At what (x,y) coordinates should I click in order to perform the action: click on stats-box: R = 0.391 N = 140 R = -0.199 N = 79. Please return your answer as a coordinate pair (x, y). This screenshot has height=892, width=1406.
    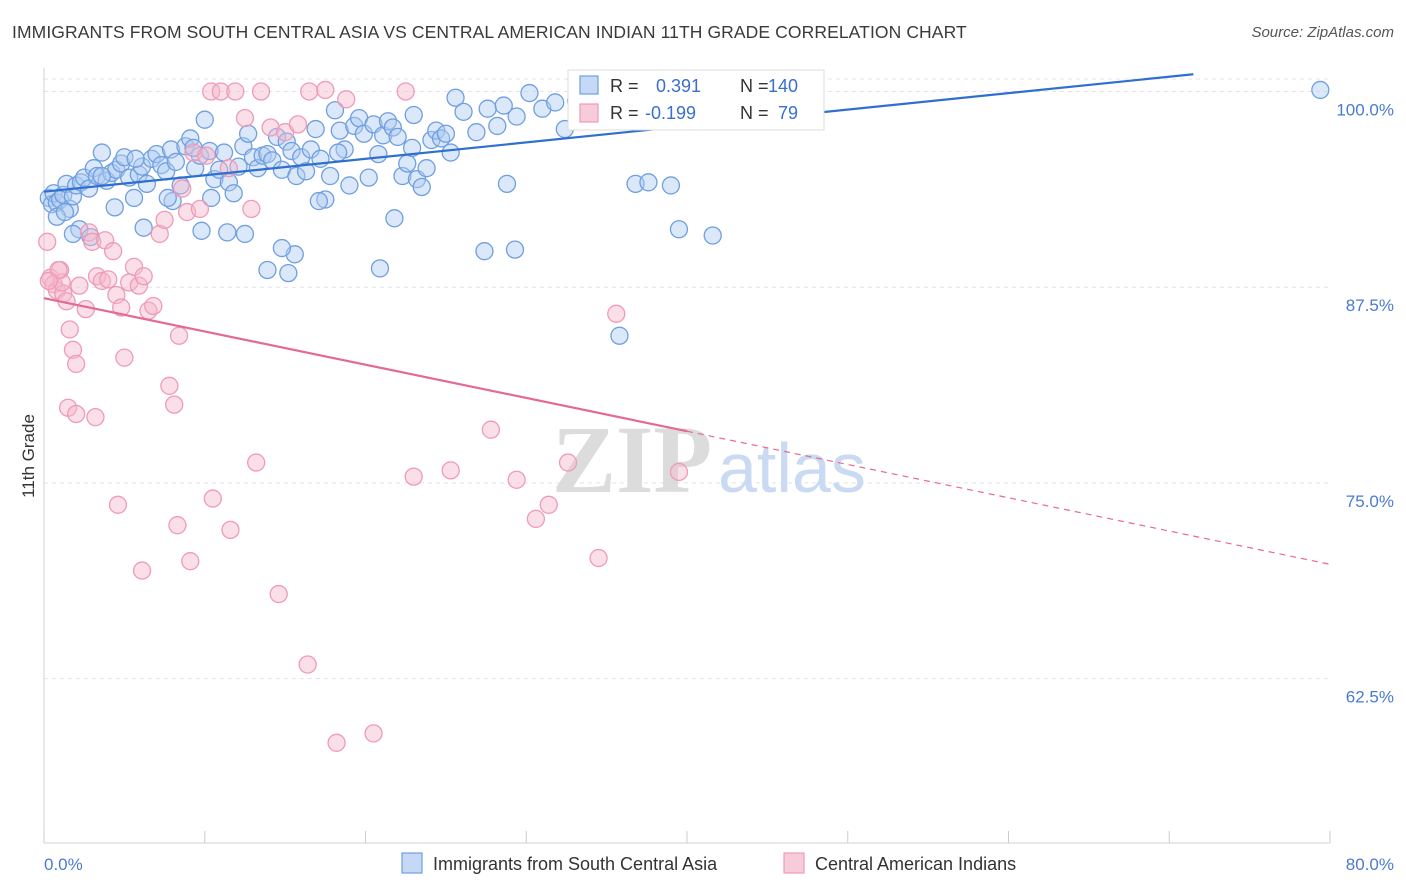
    Looking at the image, I should click on (696, 100).